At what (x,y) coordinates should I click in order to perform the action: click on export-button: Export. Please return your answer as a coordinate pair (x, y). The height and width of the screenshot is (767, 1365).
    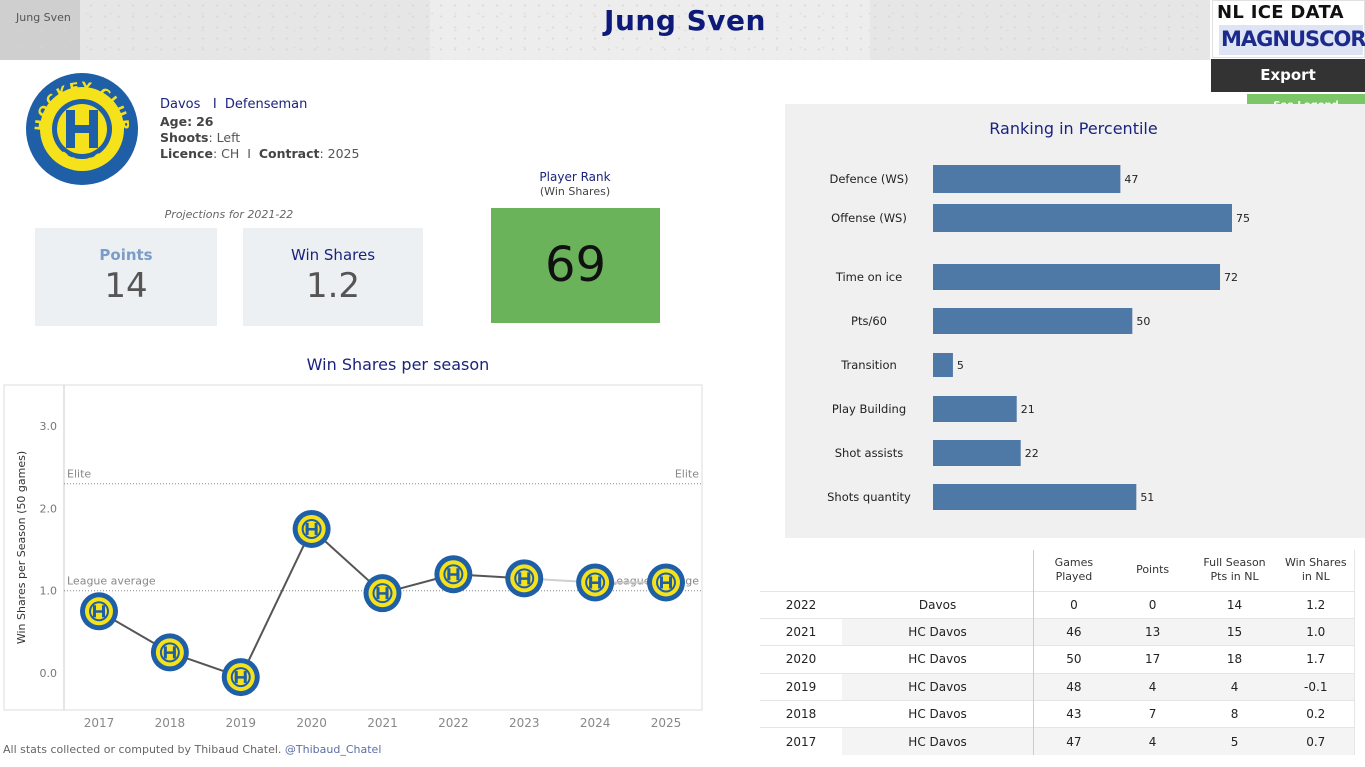
    Looking at the image, I should click on (1288, 75).